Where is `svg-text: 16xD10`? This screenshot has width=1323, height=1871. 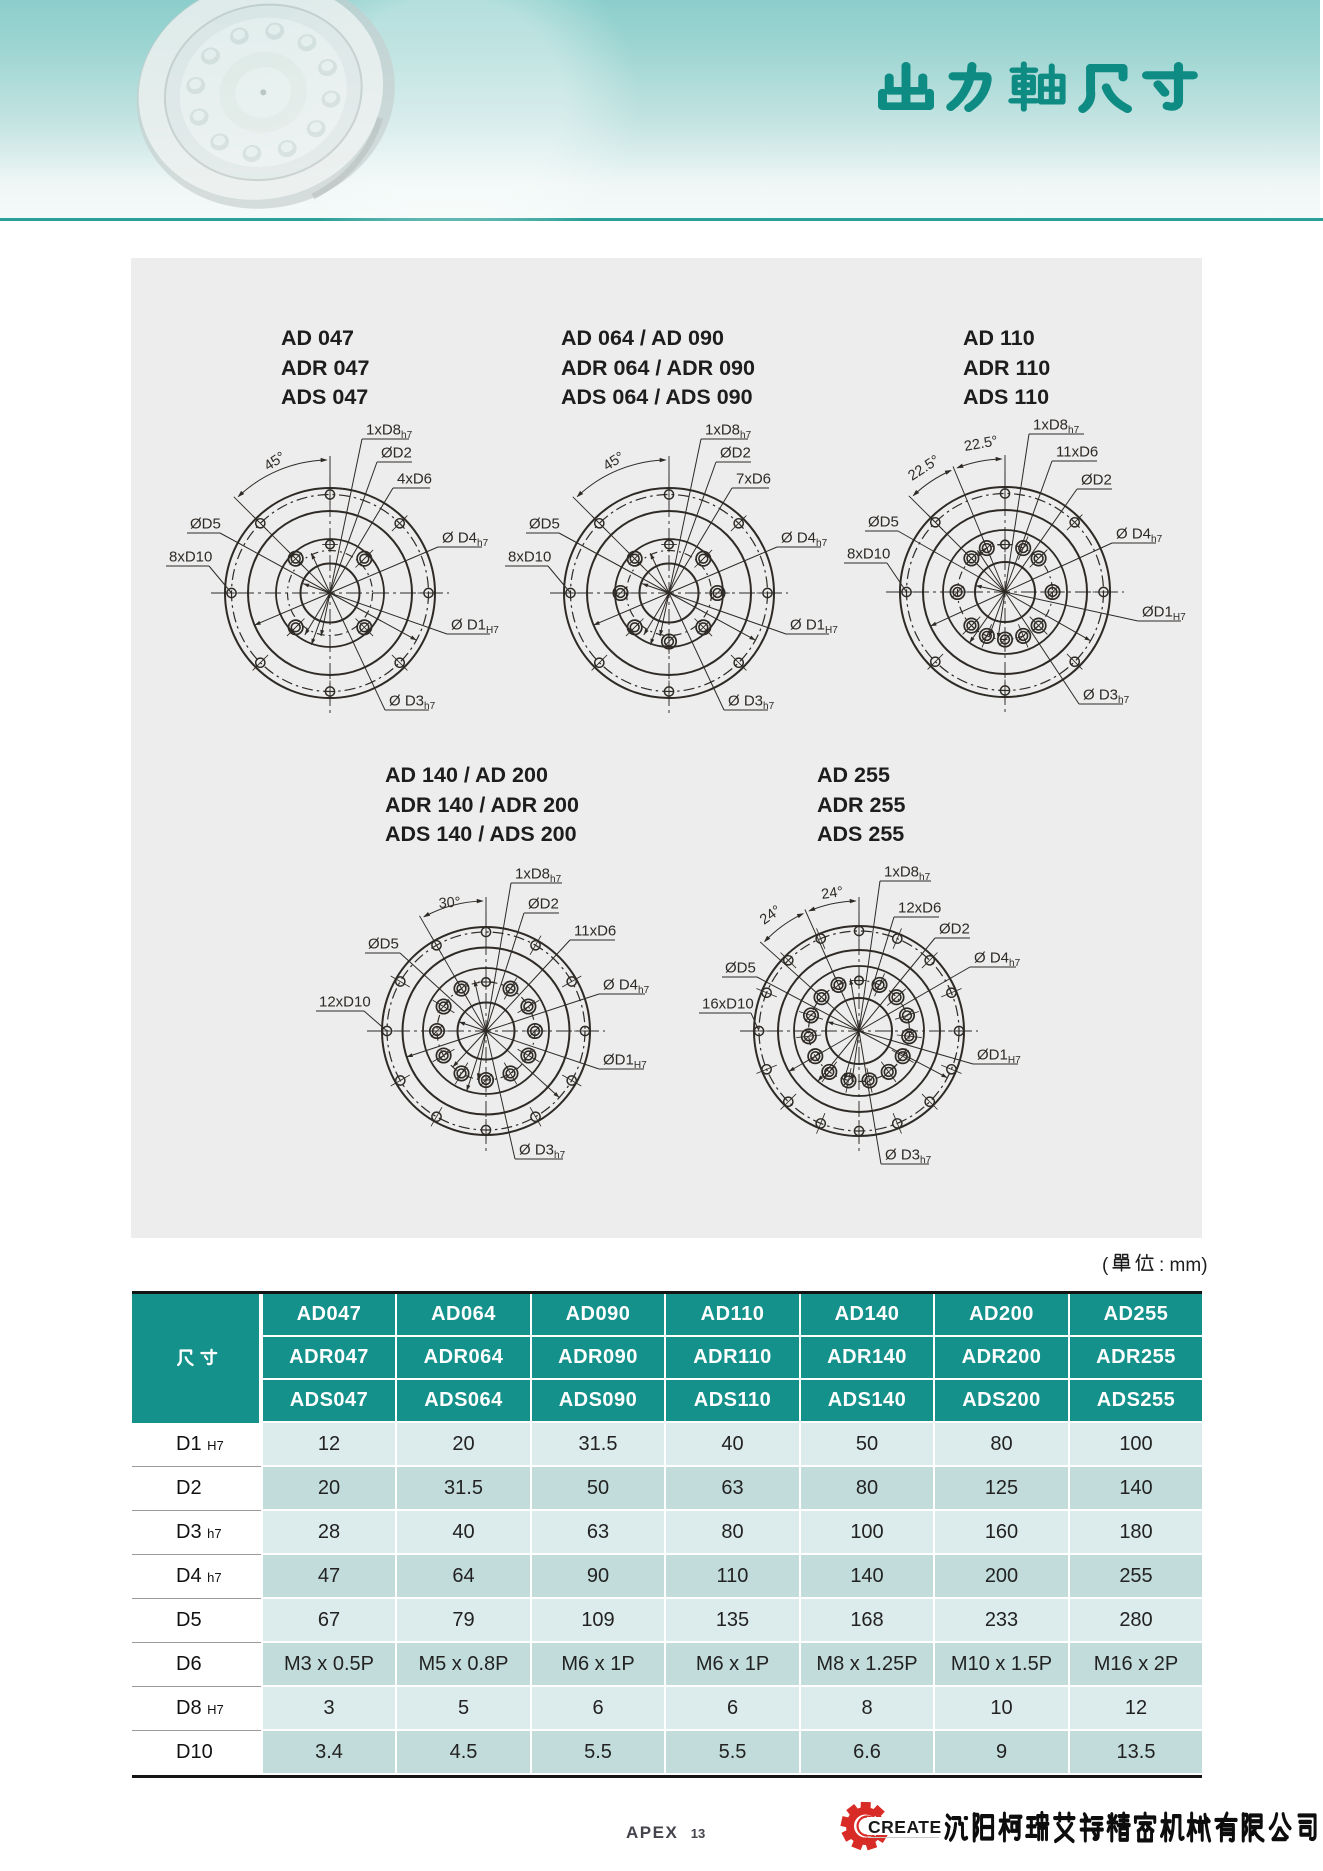
svg-text: 16xD10 is located at coordinates (728, 1004).